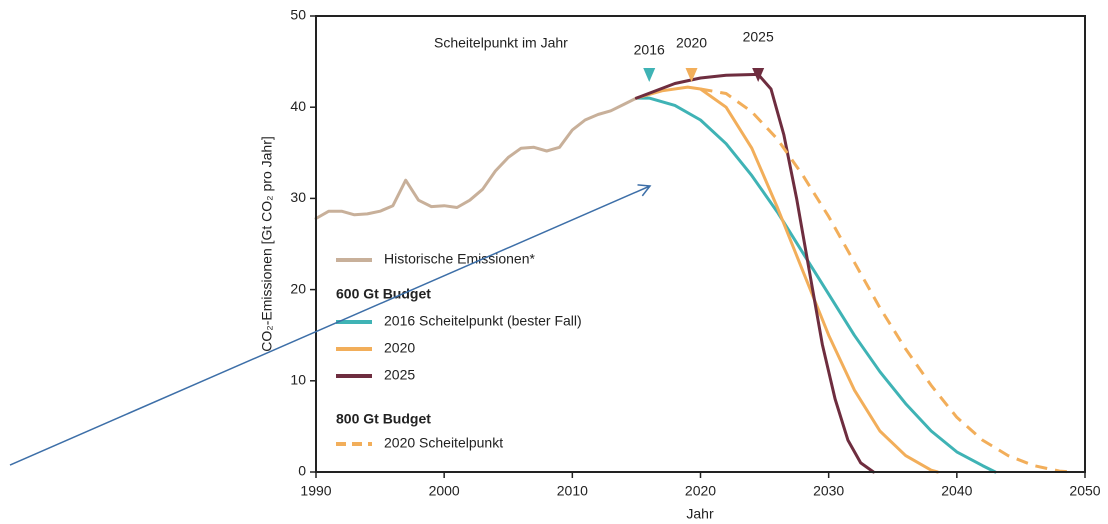  Describe the element at coordinates (298, 106) in the screenshot. I see `y-tick-label: 40` at that location.